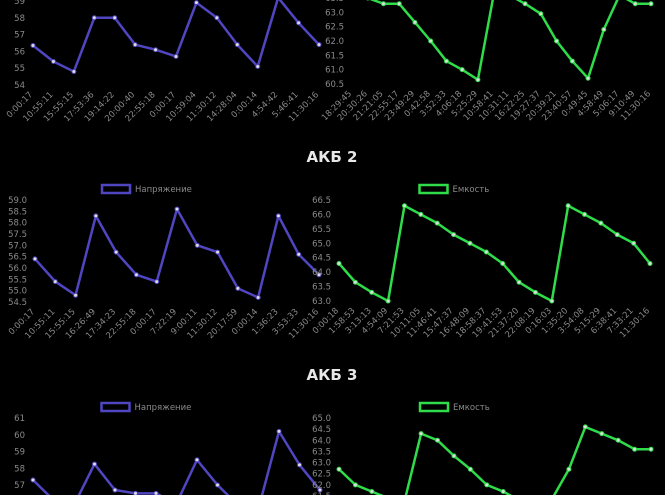  I want to click on y-tick-label: 66.0, so click(321, 215).